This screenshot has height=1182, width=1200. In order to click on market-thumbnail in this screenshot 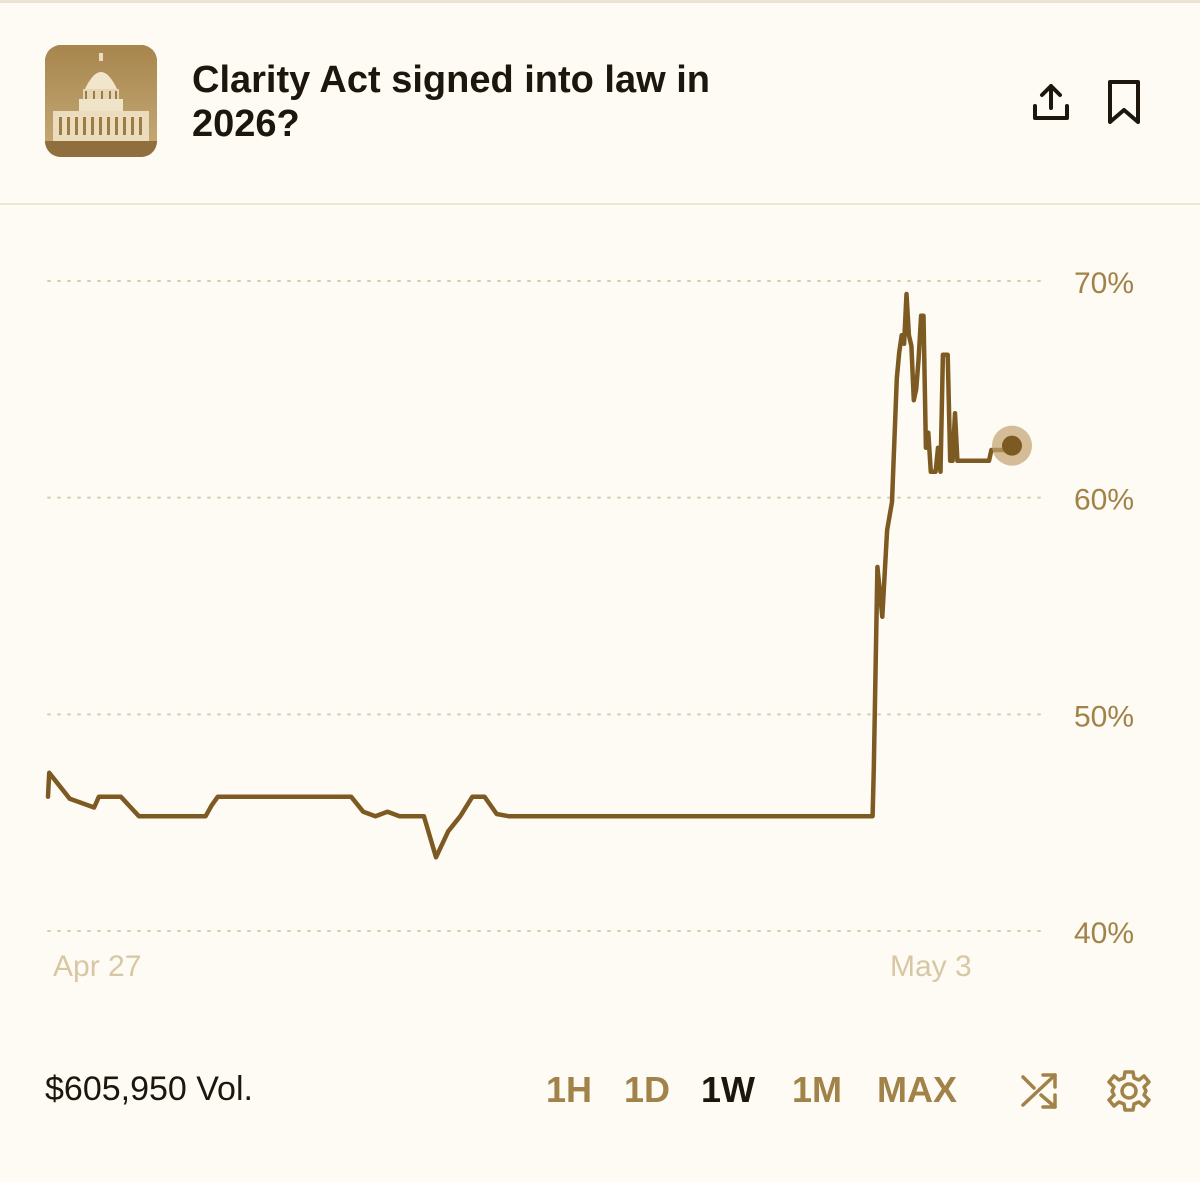, I will do `click(101, 101)`.